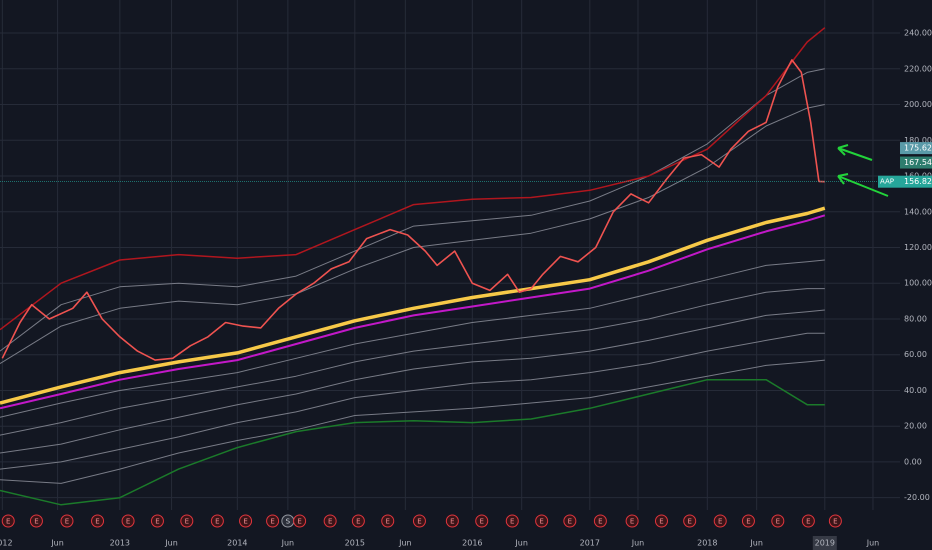 Image resolution: width=932 pixels, height=550 pixels. What do you see at coordinates (355, 543) in the screenshot?
I see `x-tick-label: 2015` at bounding box center [355, 543].